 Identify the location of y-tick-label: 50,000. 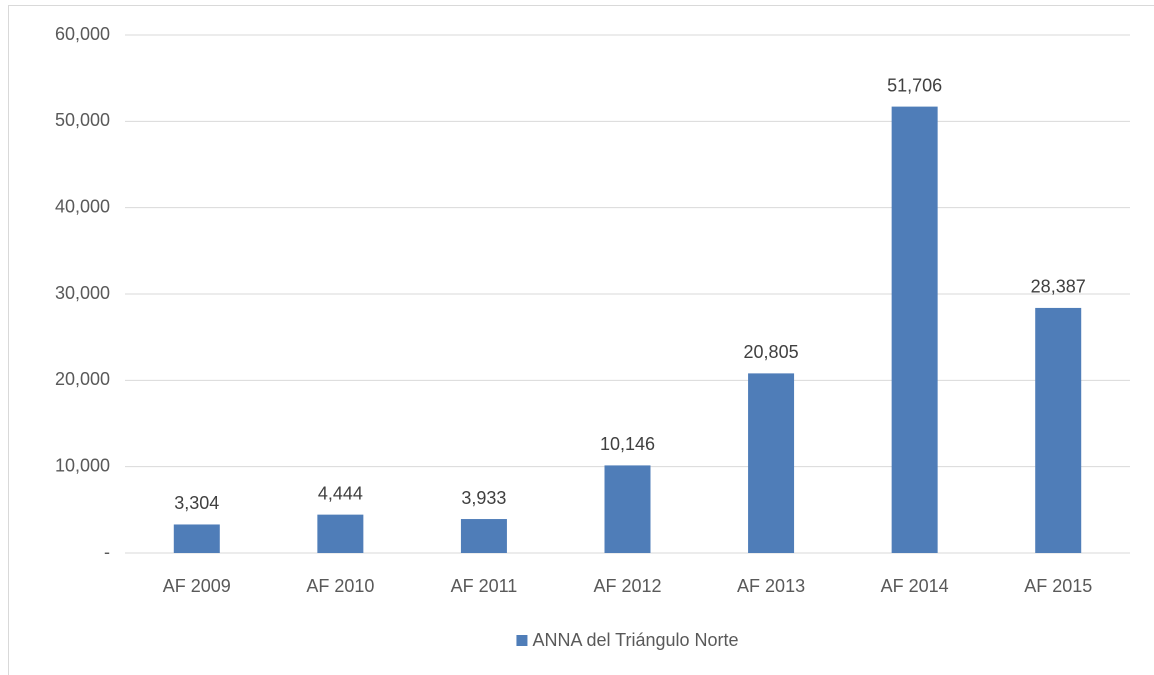
(82, 120).